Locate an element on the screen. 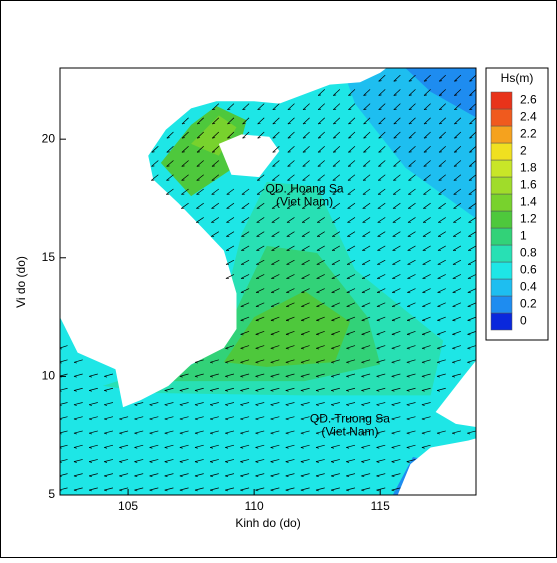  colorbar-title: Hs(m) is located at coordinates (517, 78).